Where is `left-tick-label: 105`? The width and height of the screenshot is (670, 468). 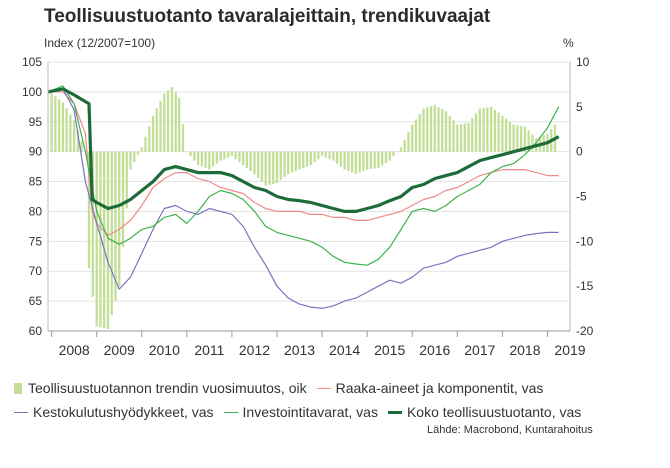 left-tick-label: 105 is located at coordinates (32, 62).